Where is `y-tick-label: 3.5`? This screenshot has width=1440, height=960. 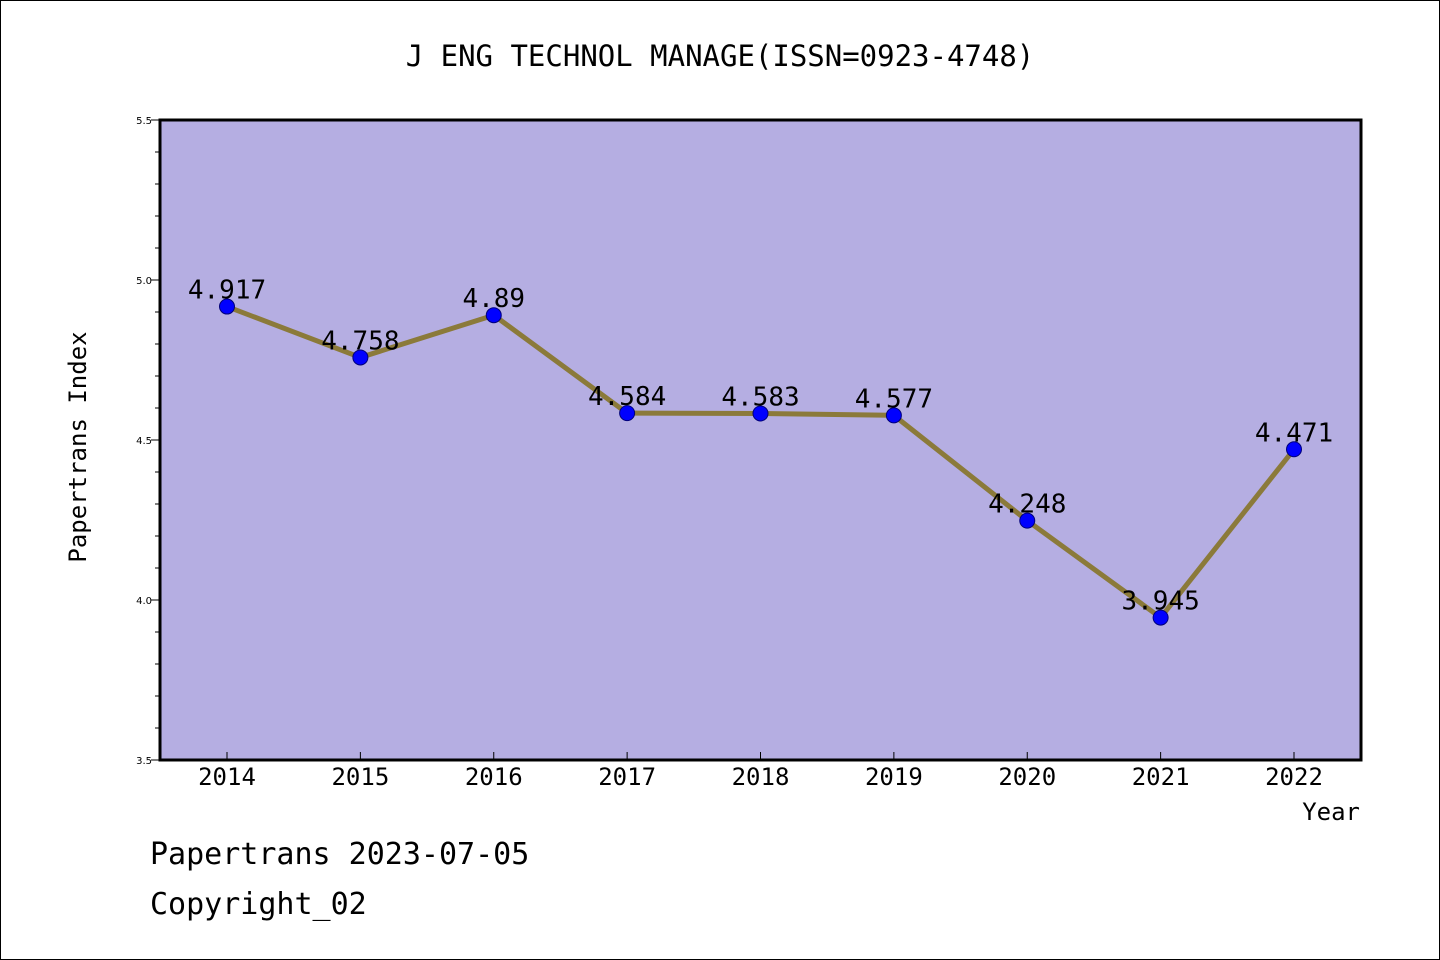 y-tick-label: 3.5 is located at coordinates (144, 761).